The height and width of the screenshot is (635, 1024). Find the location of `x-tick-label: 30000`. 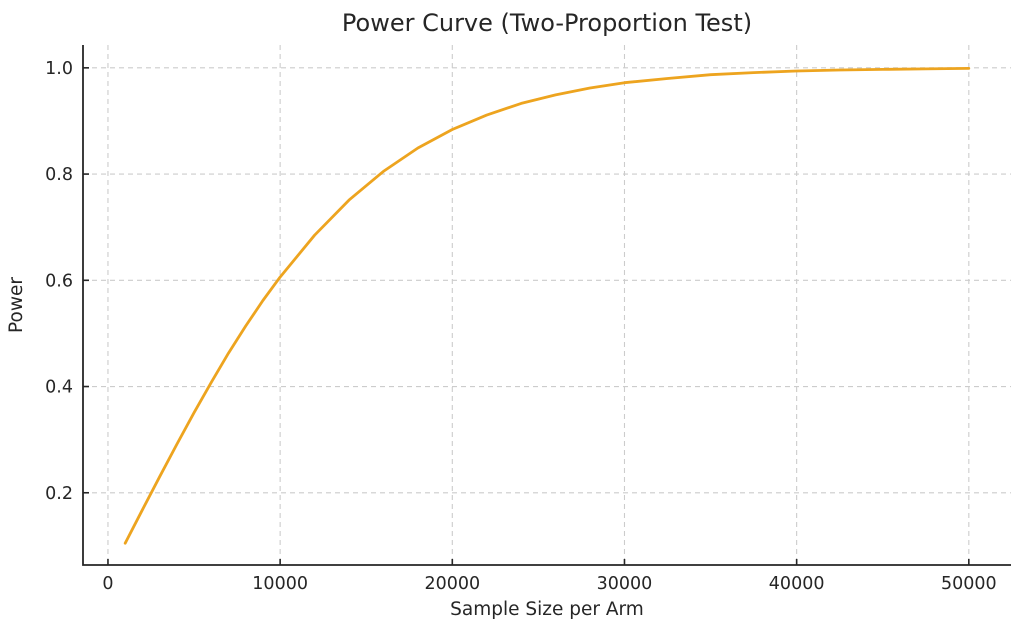

x-tick-label: 30000 is located at coordinates (625, 584).